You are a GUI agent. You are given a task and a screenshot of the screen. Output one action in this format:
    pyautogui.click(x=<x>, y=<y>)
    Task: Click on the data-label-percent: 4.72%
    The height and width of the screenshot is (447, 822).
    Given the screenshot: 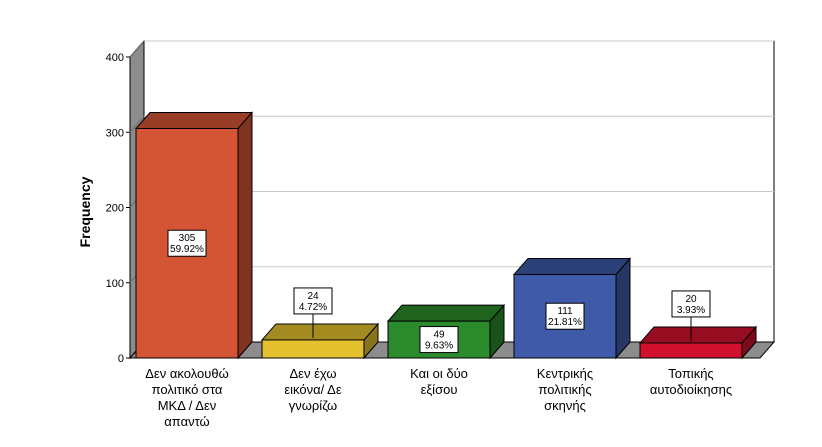 What is the action you would take?
    pyautogui.click(x=313, y=307)
    